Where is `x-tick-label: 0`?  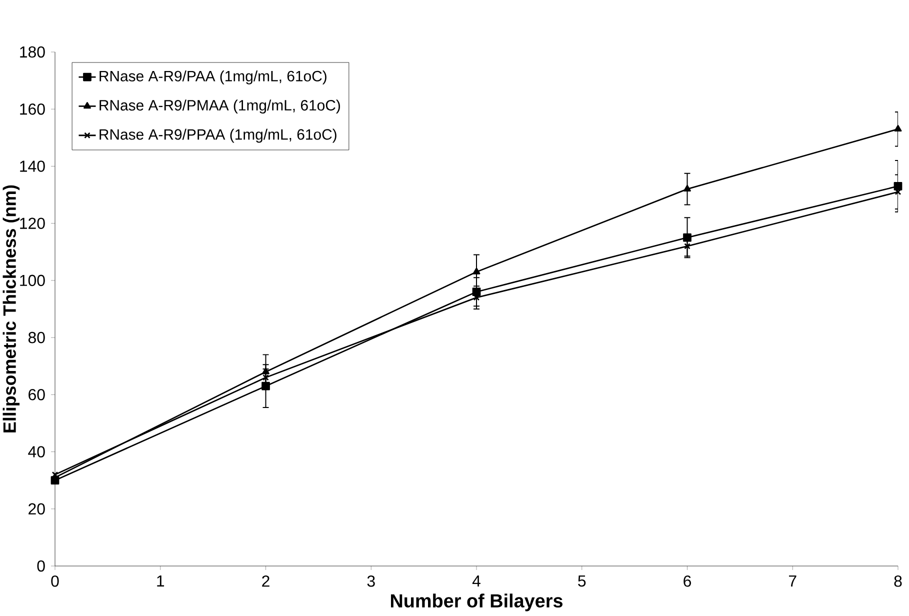
x-tick-label: 0 is located at coordinates (55, 581).